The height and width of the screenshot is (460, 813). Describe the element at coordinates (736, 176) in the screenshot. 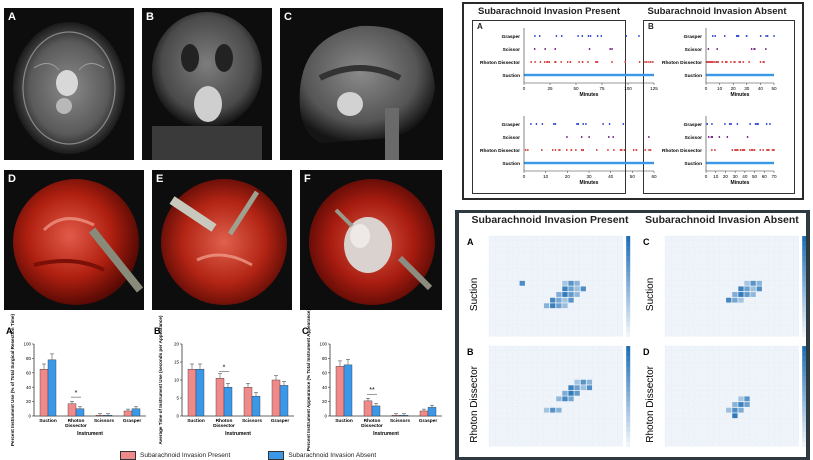

I see `timeline-xtick-label: 30` at that location.